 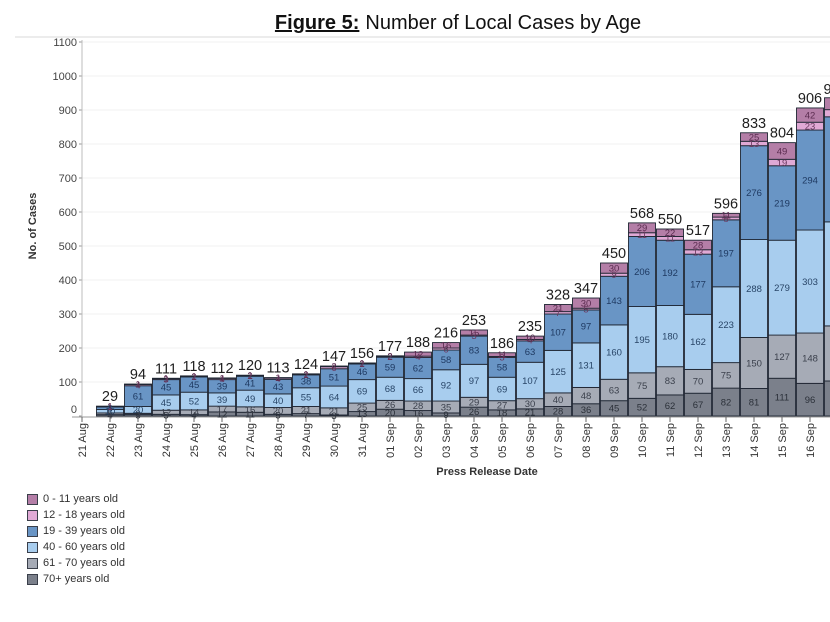 What do you see at coordinates (68, 145) in the screenshot?
I see `y-tick-label: 800` at bounding box center [68, 145].